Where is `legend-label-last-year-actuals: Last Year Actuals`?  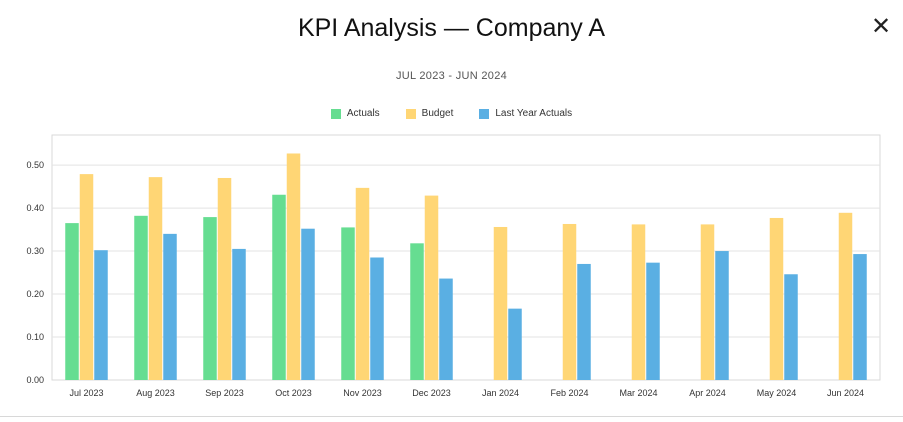 legend-label-last-year-actuals: Last Year Actuals is located at coordinates (534, 113).